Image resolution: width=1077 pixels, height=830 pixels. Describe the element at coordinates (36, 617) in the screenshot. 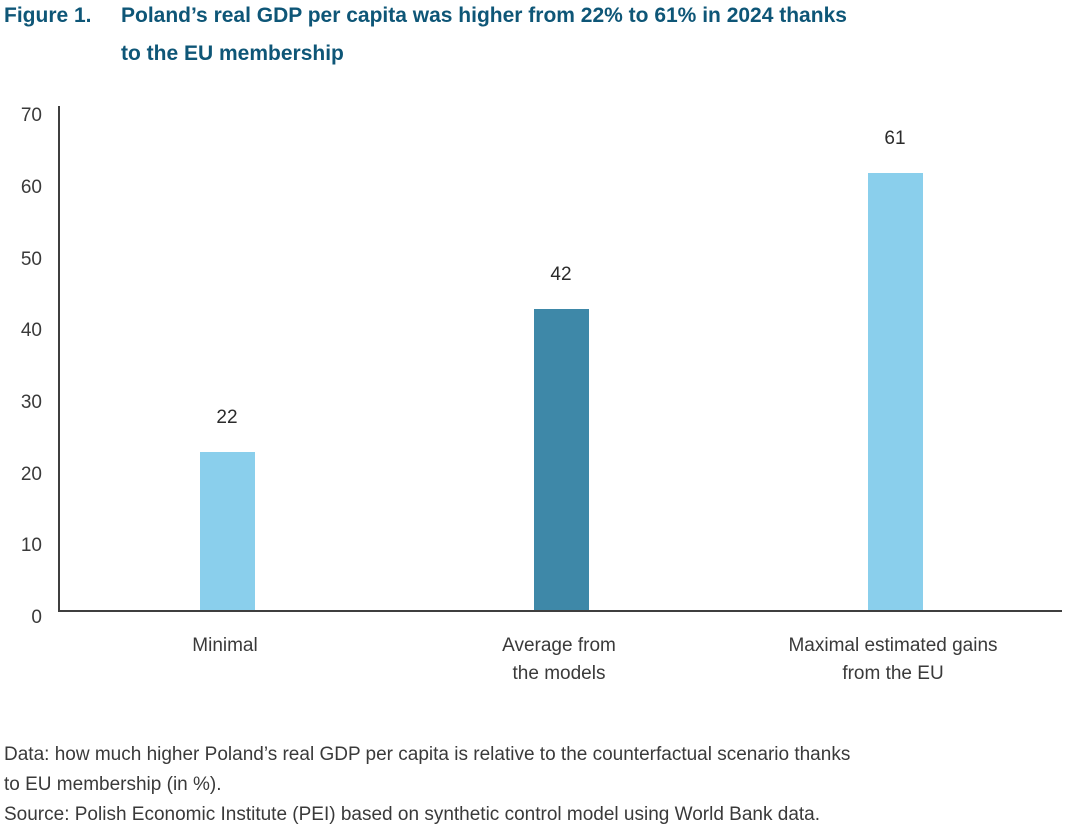

I see `y-tick-label: 0` at that location.